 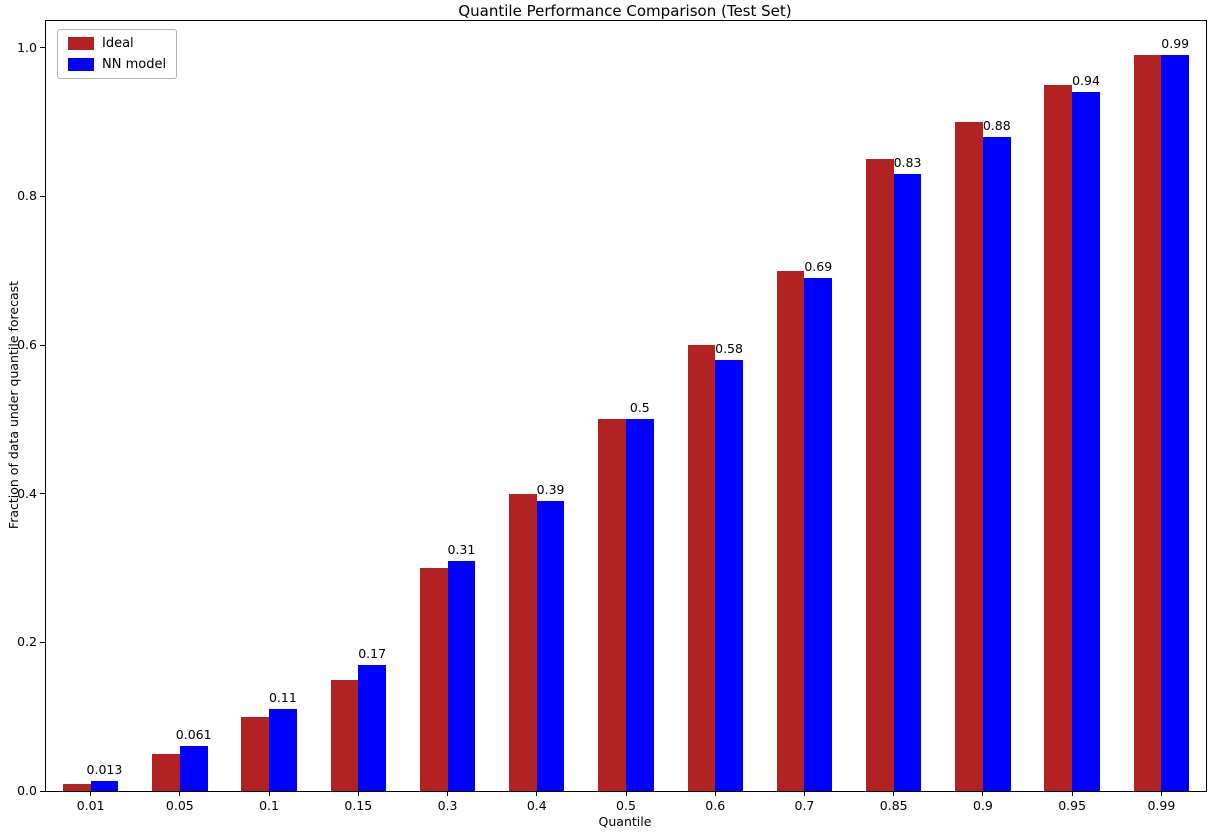 I want to click on legend-item-ideal: Ideal, so click(x=117, y=43).